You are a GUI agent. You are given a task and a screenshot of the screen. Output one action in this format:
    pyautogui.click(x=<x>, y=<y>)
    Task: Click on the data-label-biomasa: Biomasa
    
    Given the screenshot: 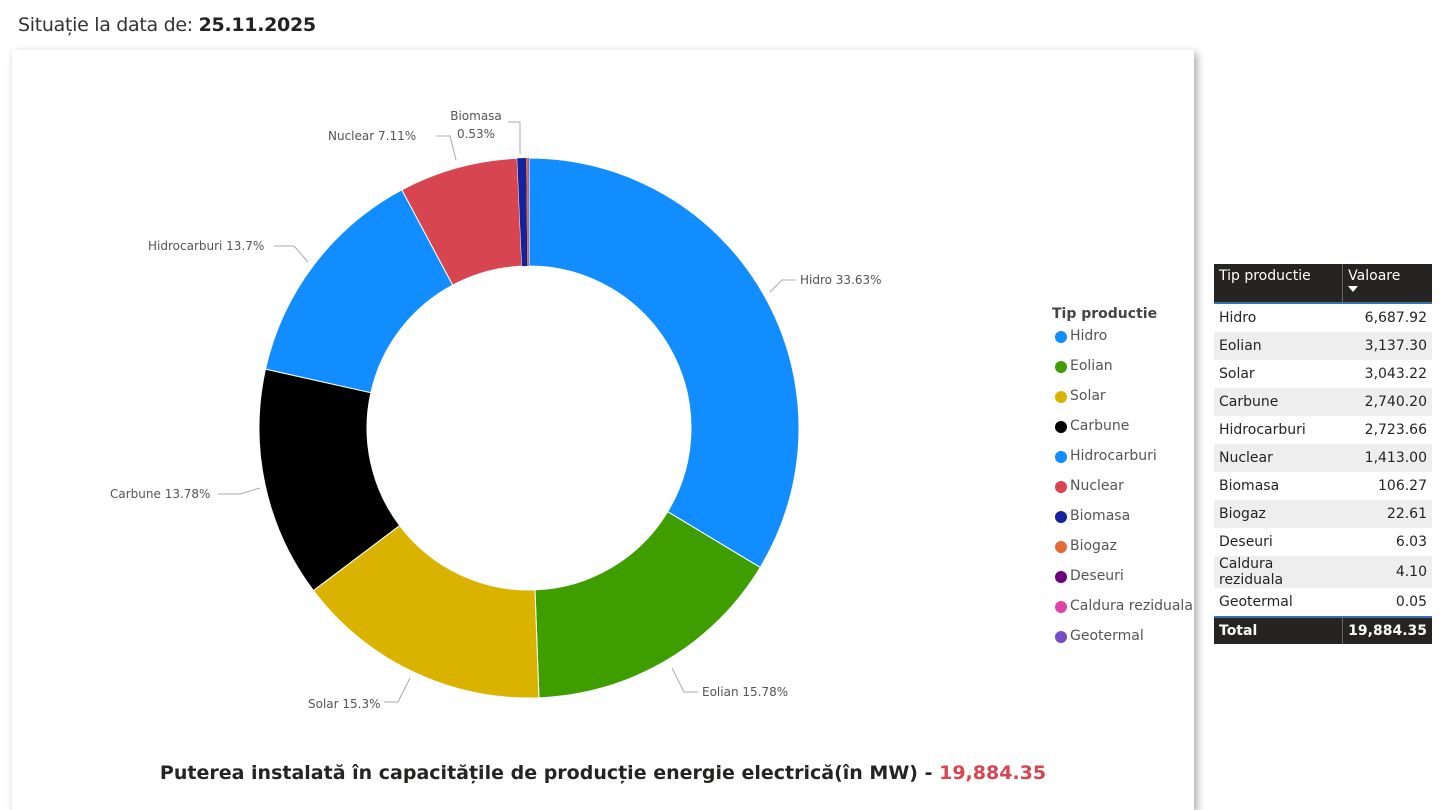 What is the action you would take?
    pyautogui.click(x=476, y=116)
    